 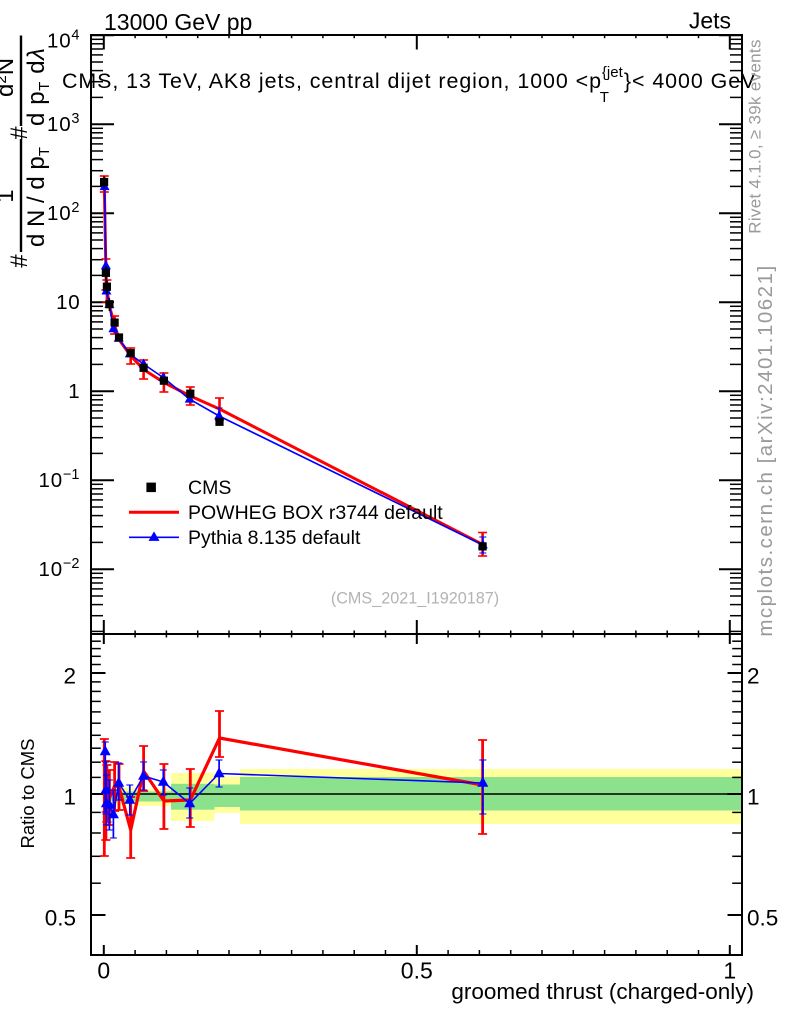 I want to click on svg-text: Pythia 8.135 default, so click(x=274, y=538).